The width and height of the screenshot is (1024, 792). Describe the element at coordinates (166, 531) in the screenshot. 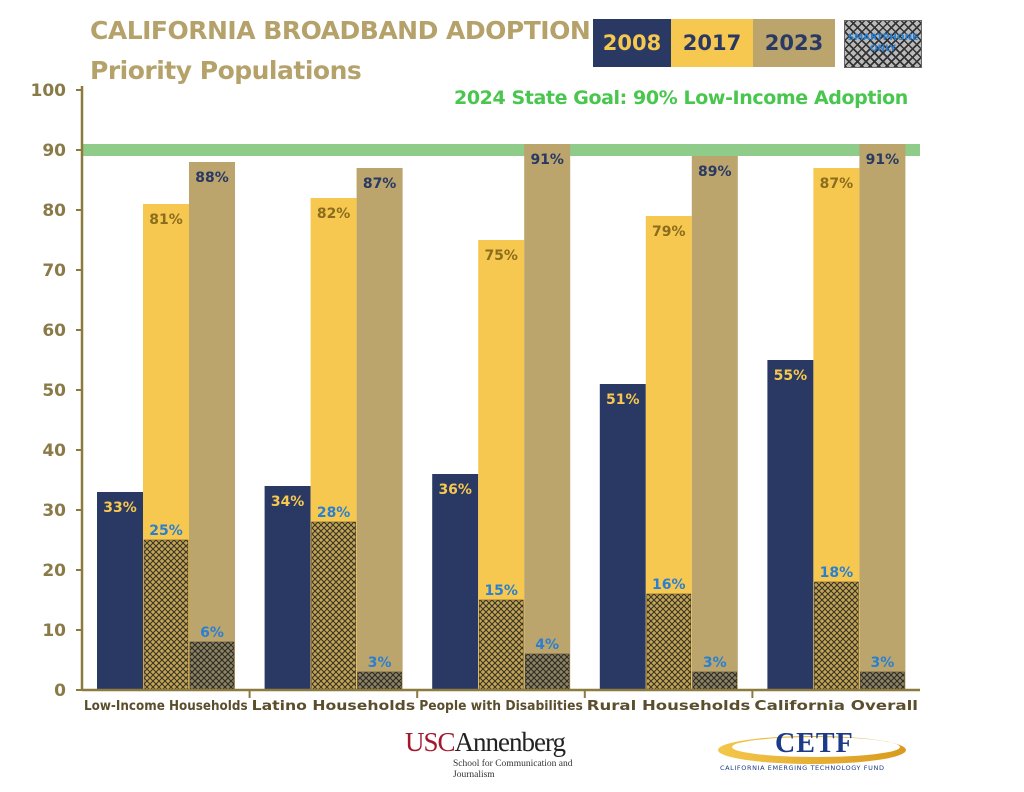

I see `smartphone-label-2017: 25%` at that location.